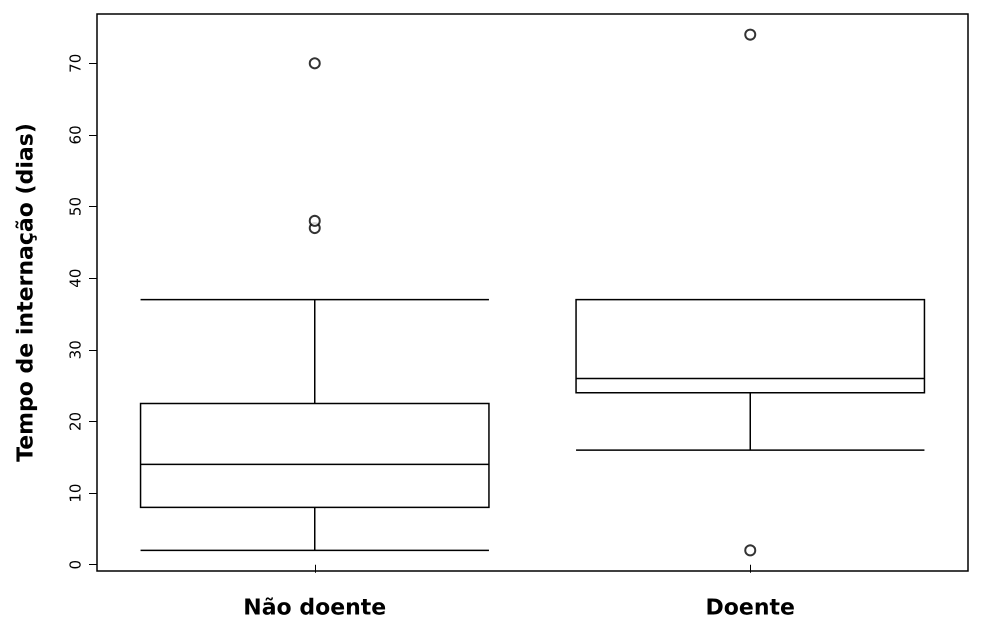  What do you see at coordinates (314, 608) in the screenshot?
I see `x-tick-label: Não doente` at bounding box center [314, 608].